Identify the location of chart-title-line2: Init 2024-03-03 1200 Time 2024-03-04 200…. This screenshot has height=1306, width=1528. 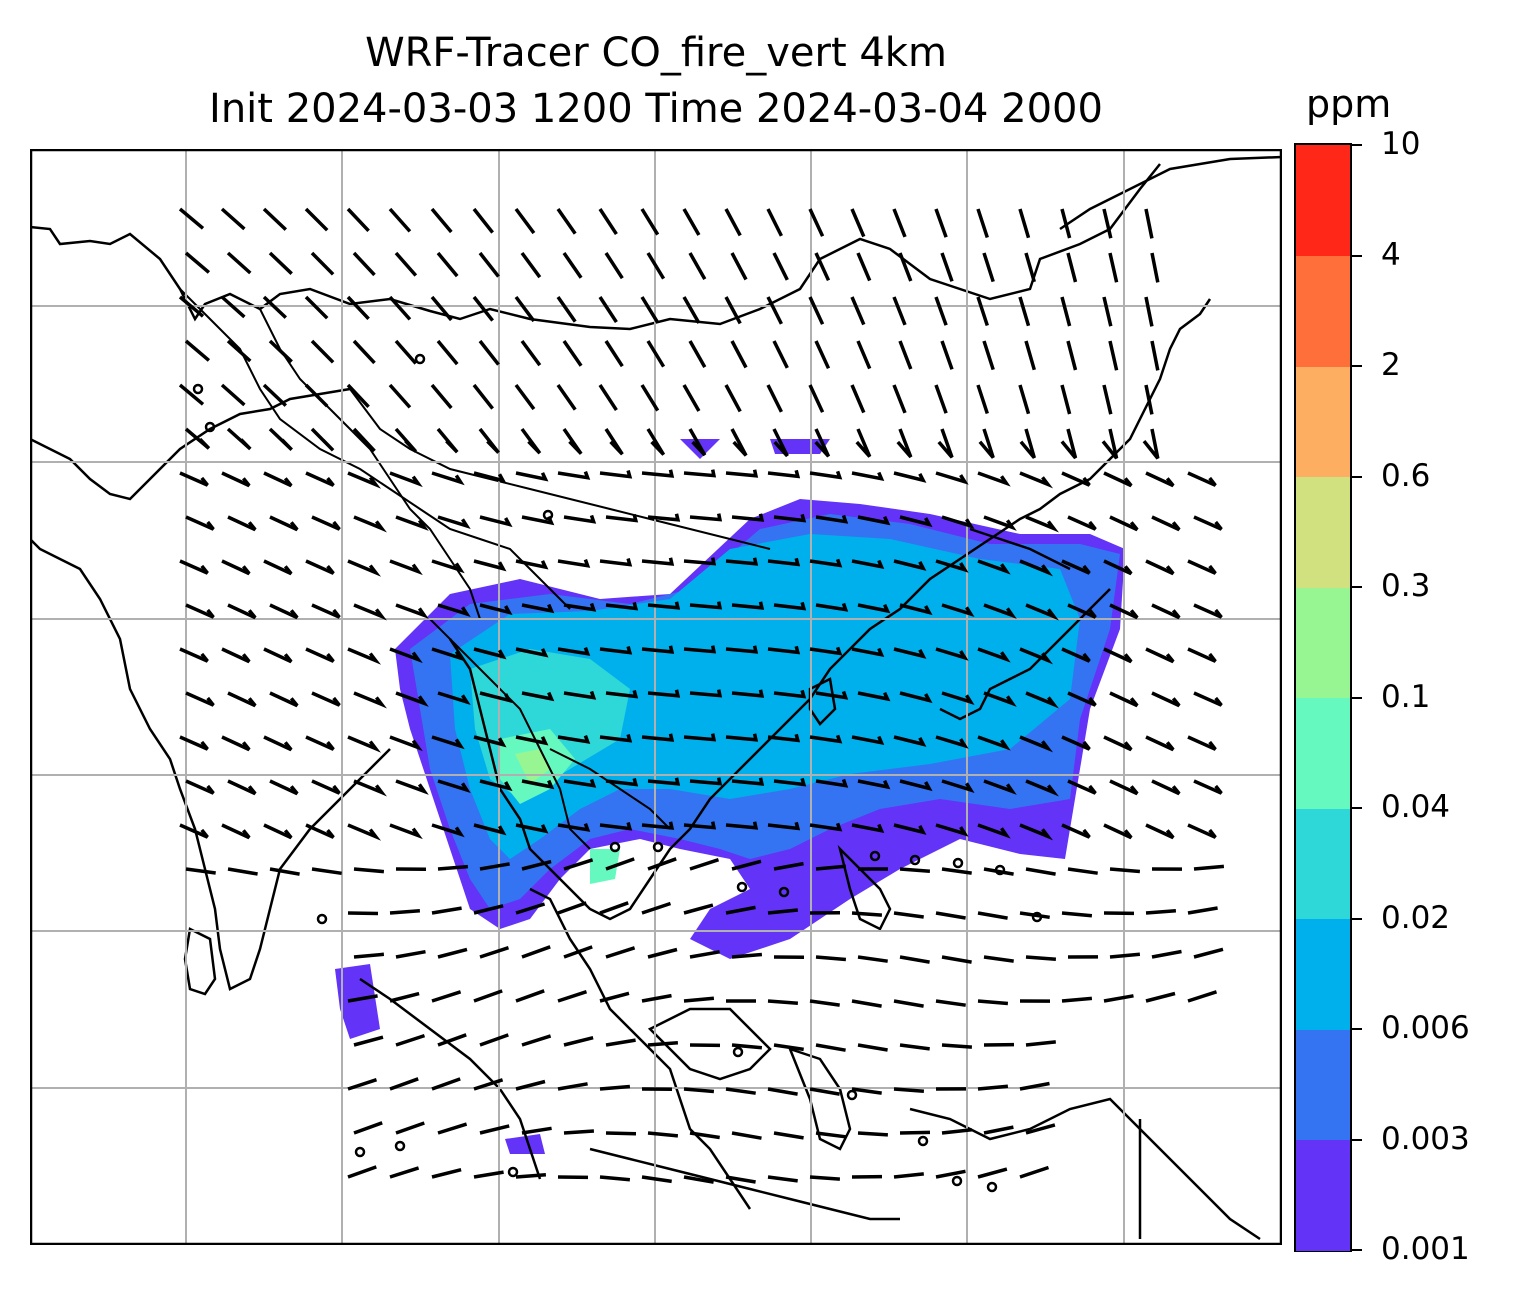
(656, 109).